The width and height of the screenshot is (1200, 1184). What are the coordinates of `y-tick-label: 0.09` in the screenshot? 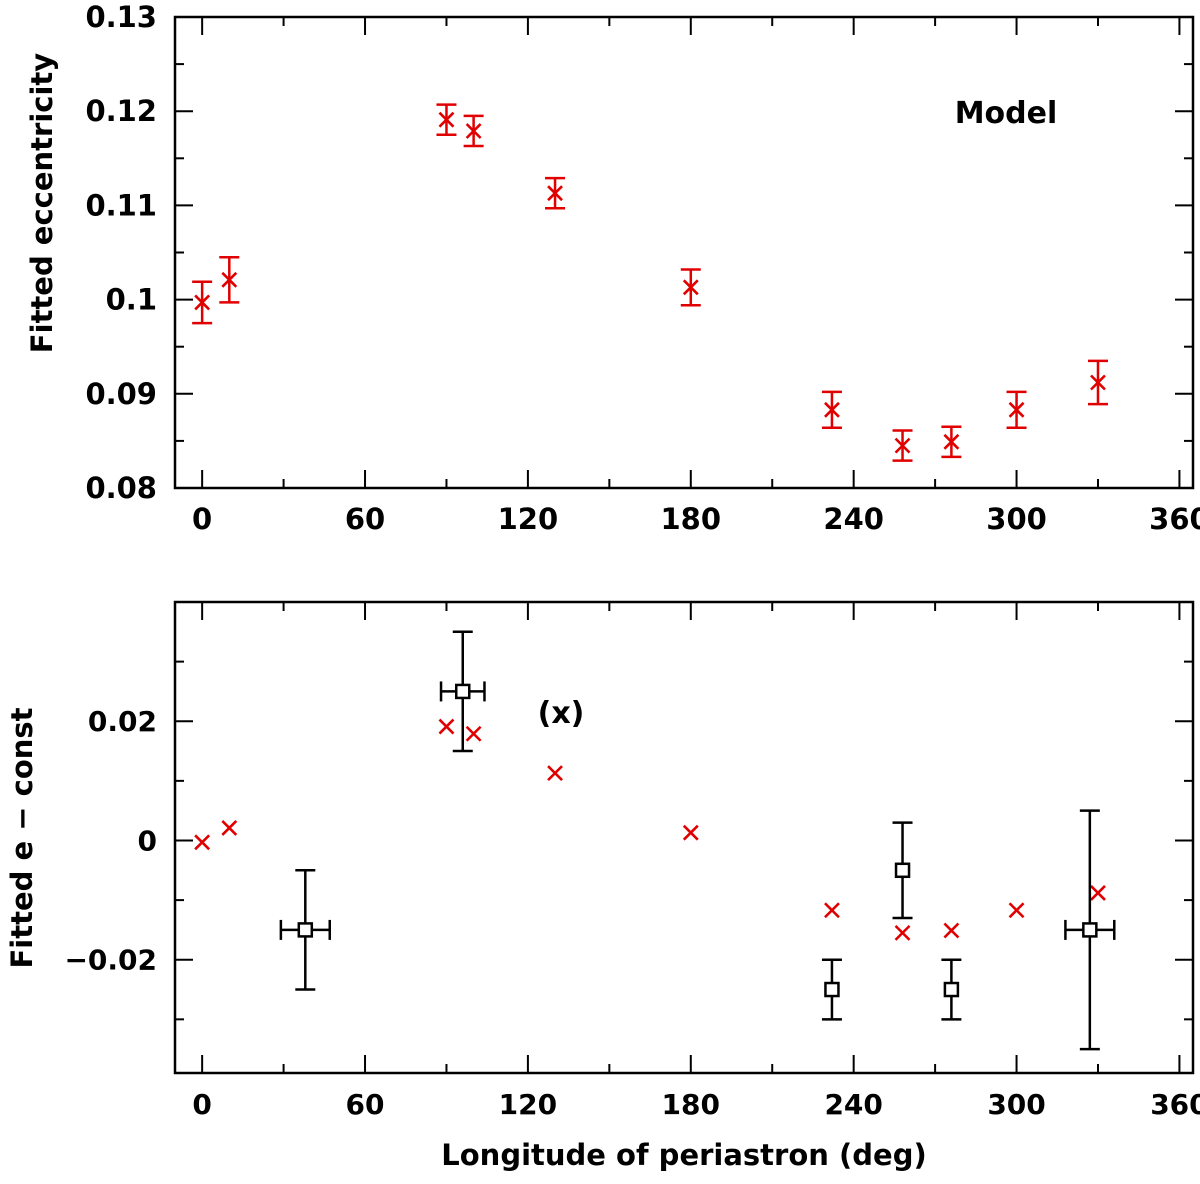 It's located at (121, 394).